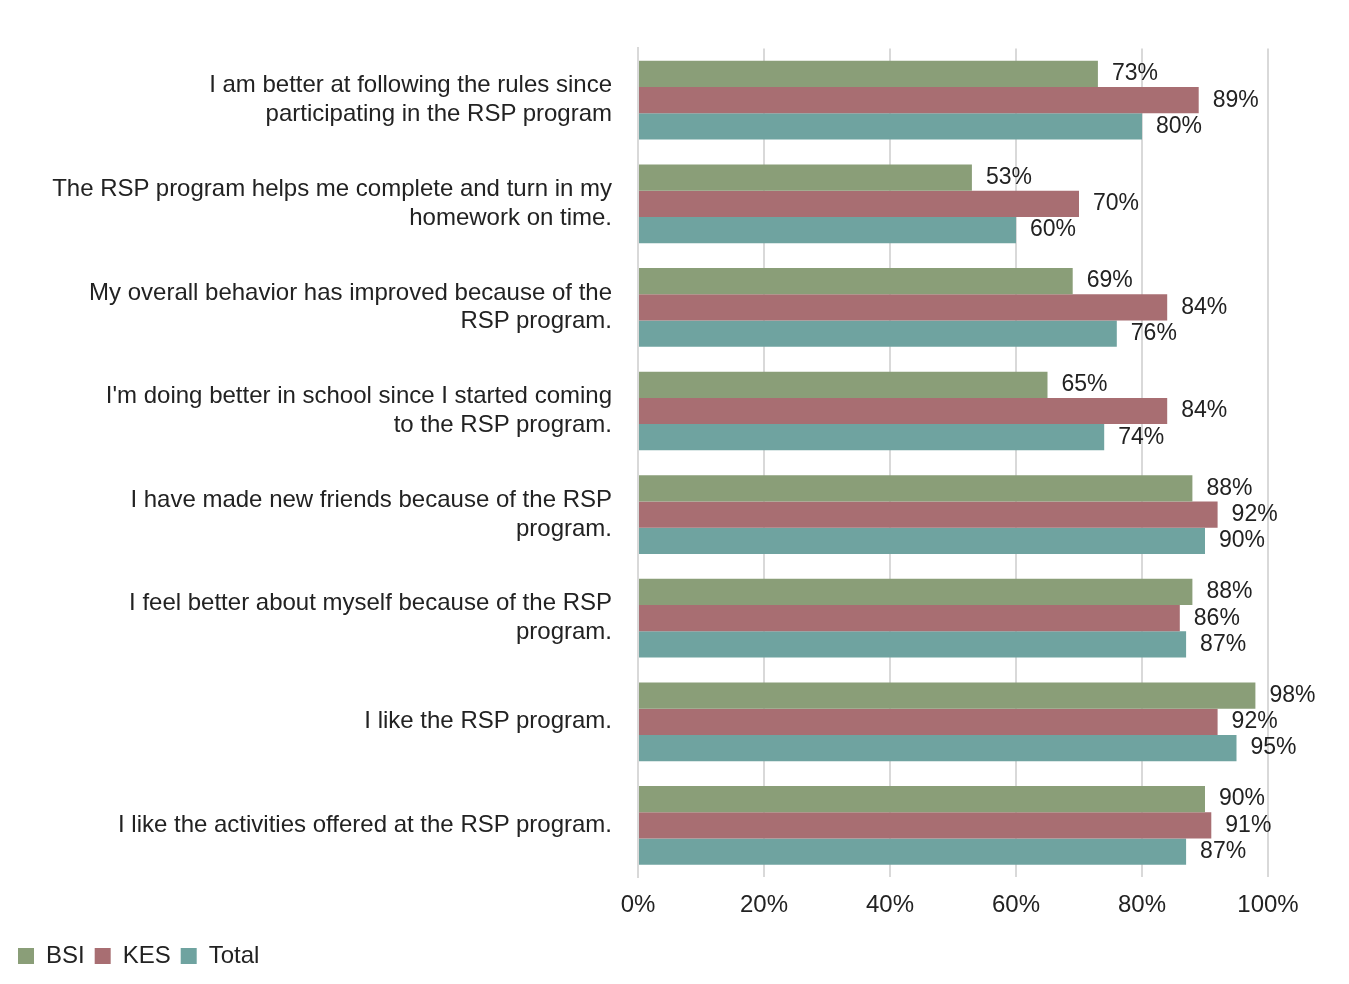  Describe the element at coordinates (410, 98) in the screenshot. I see `y-tick-label: I am better at following the rules since participating in the RSP program` at that location.